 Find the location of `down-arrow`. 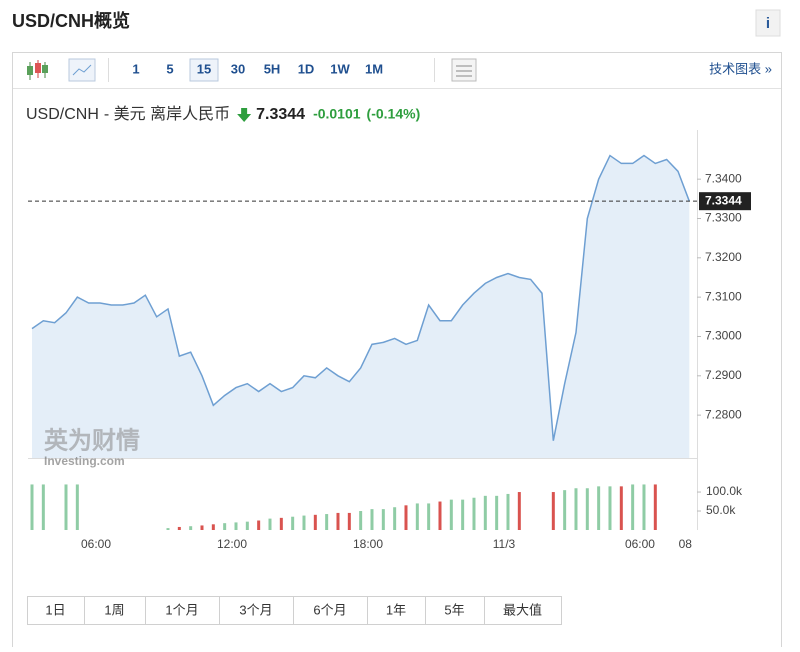

down-arrow is located at coordinates (244, 115).